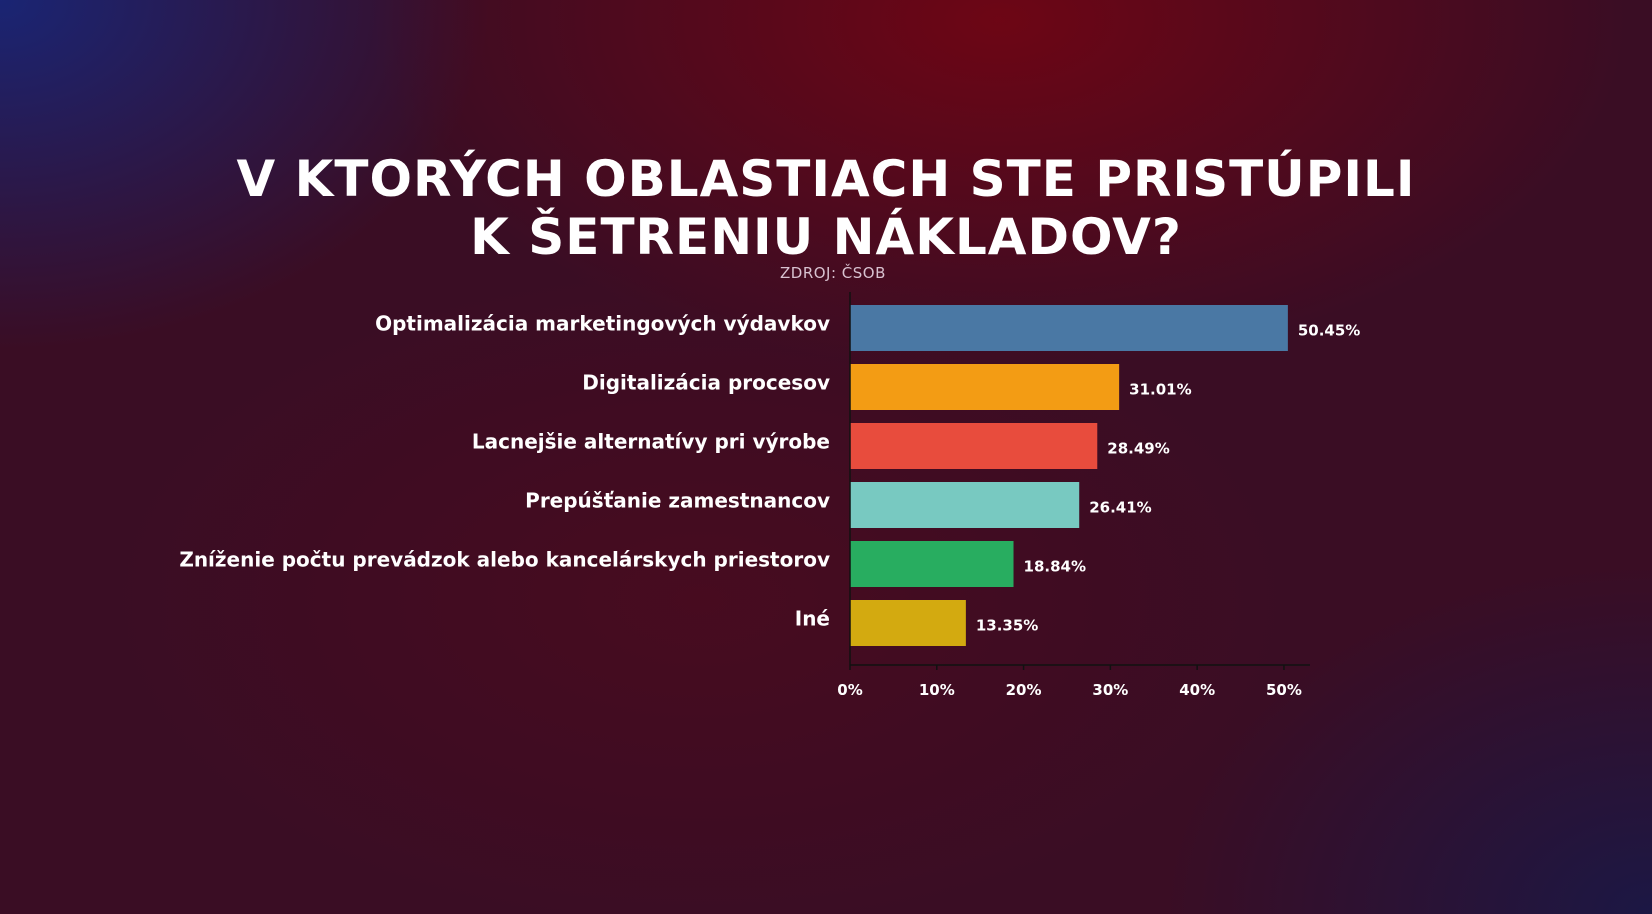 This screenshot has height=914, width=1652. Describe the element at coordinates (1197, 690) in the screenshot. I see `x-tick-label: 40%` at that location.